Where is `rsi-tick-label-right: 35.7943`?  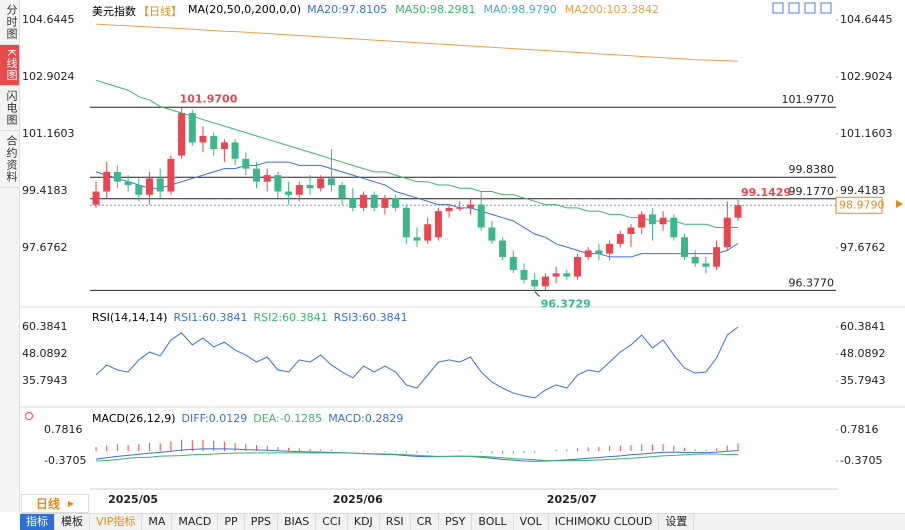
rsi-tick-label-right: 35.7943 is located at coordinates (863, 380).